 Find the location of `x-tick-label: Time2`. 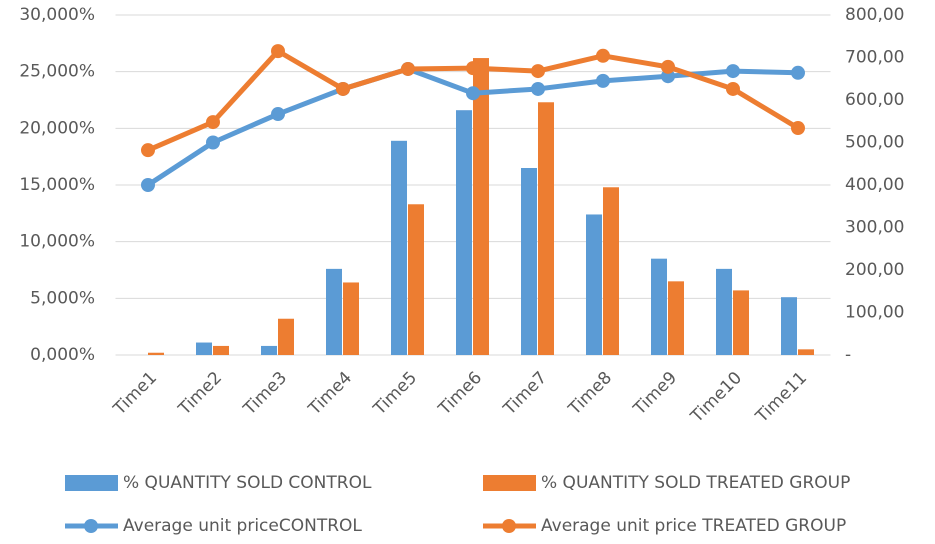

x-tick-label: Time2 is located at coordinates (200, 394).